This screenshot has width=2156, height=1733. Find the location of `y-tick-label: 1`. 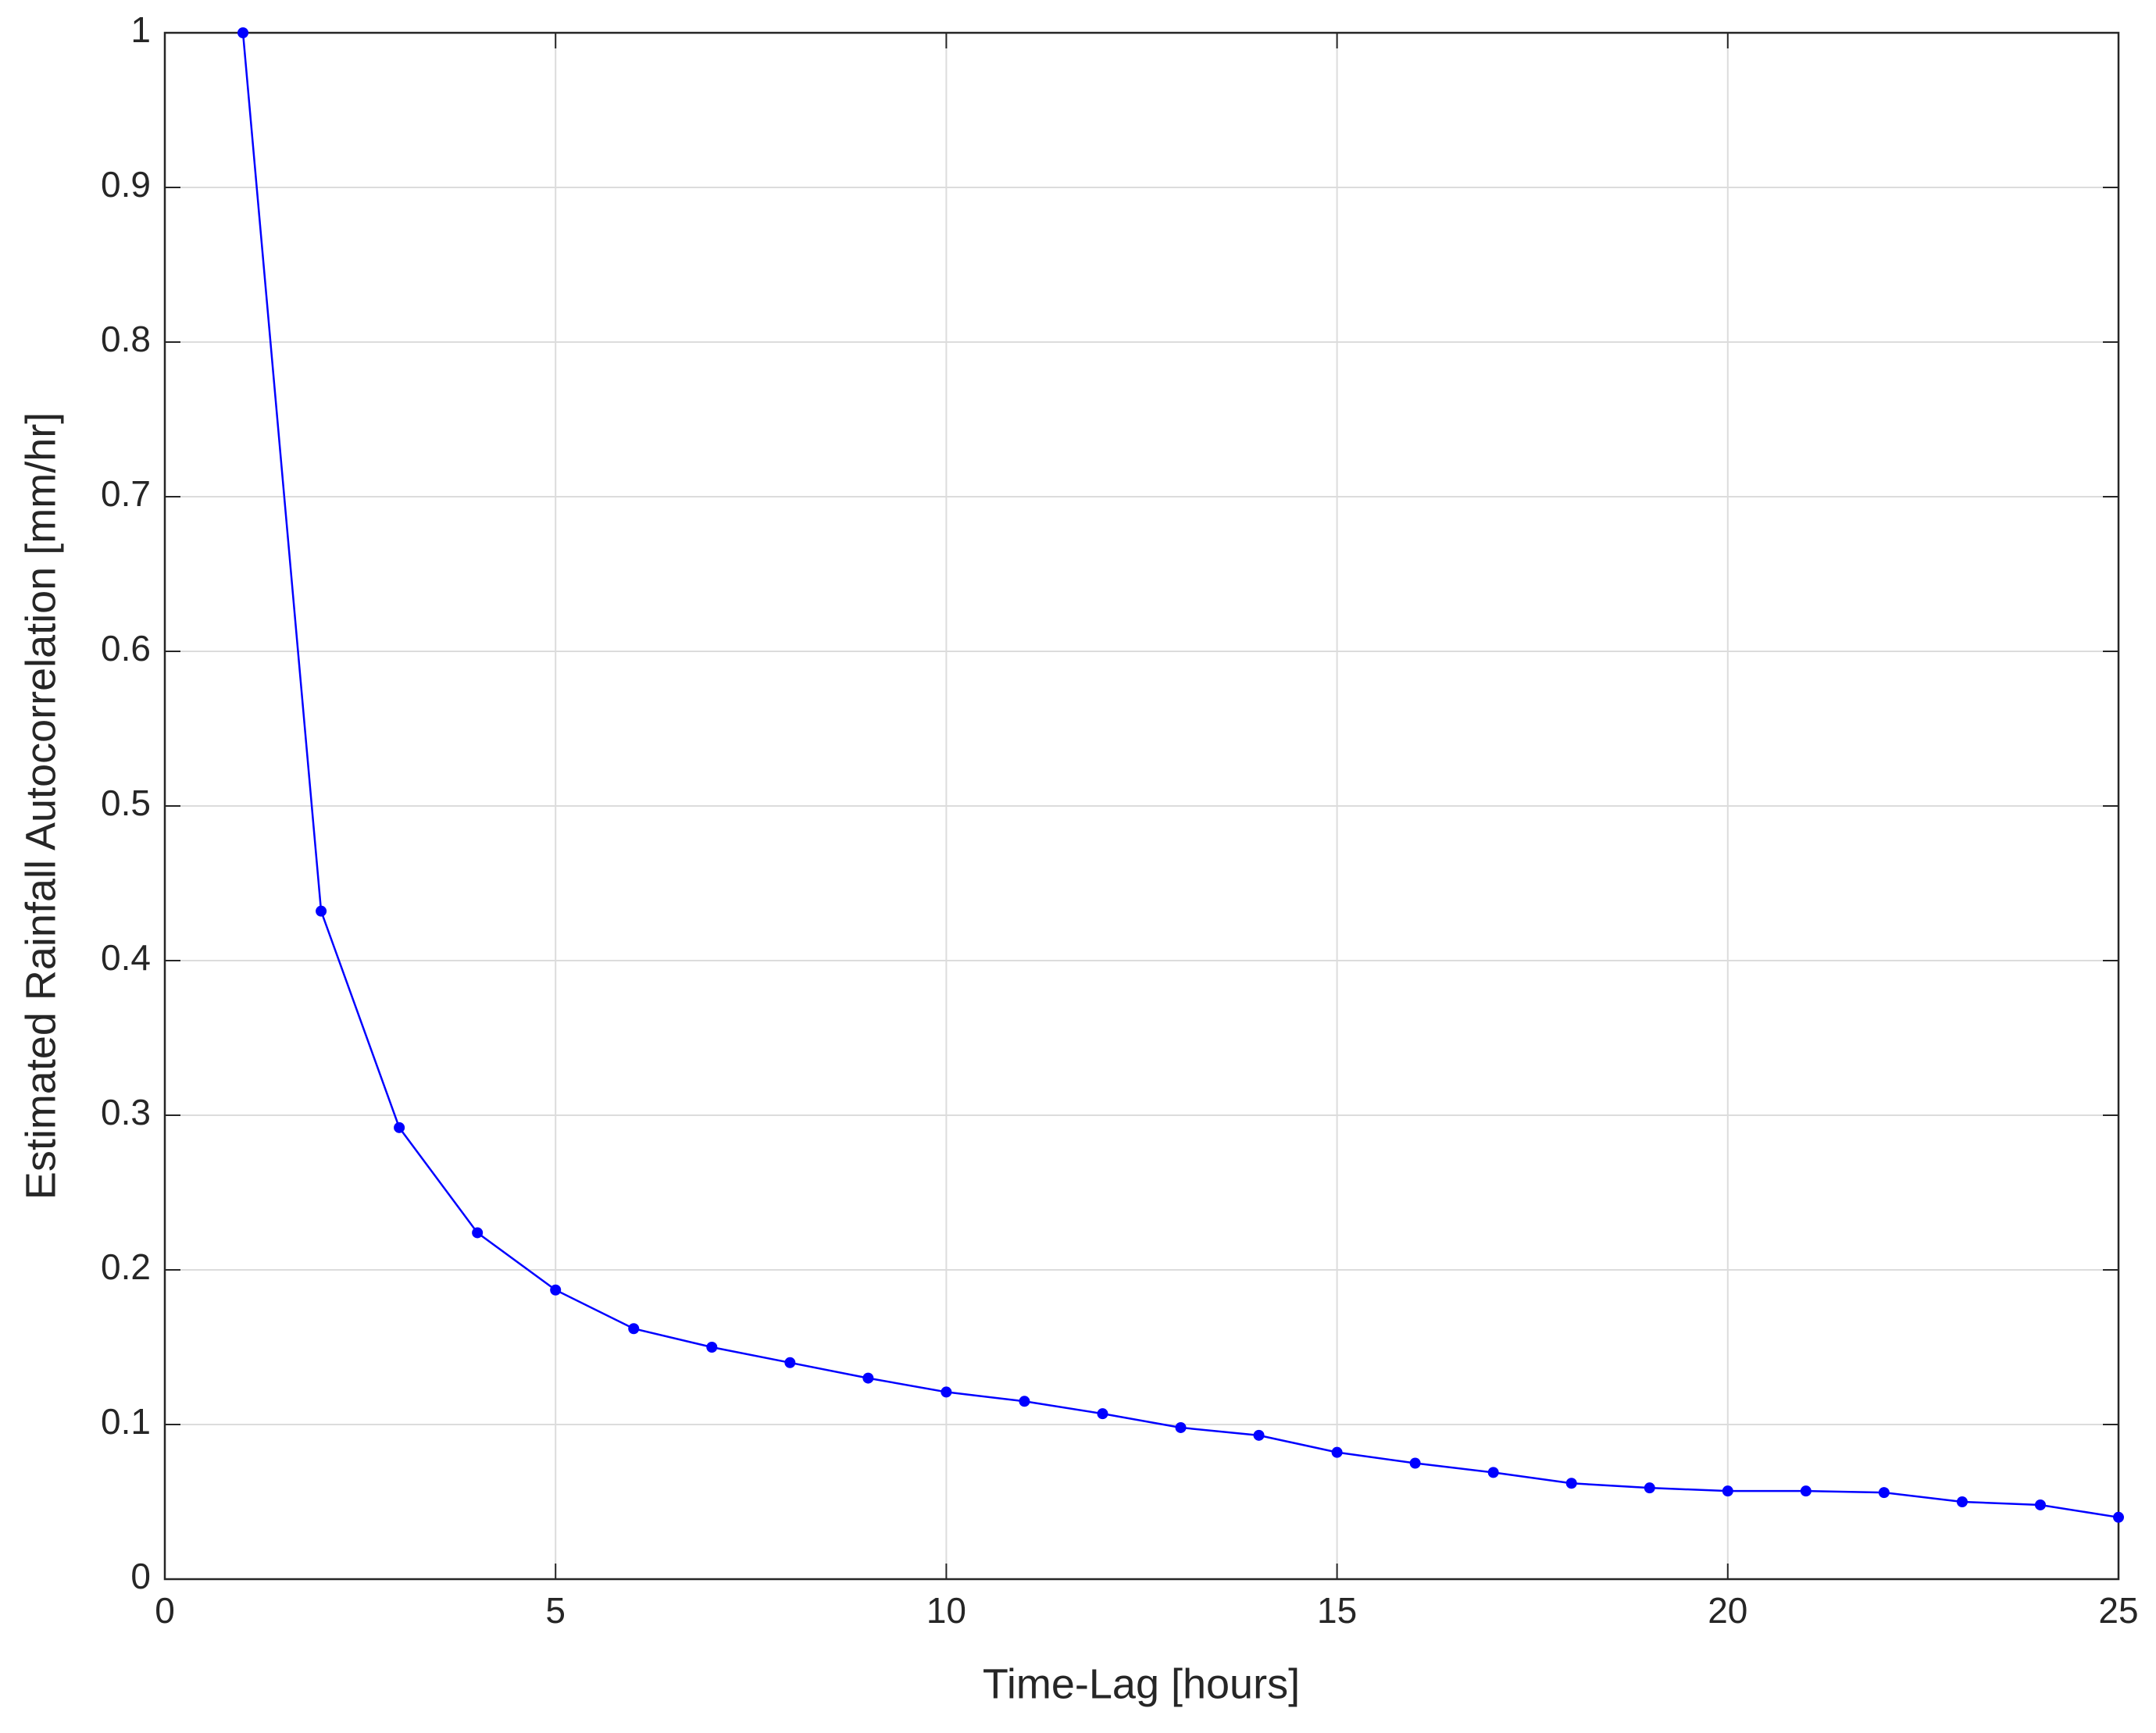

y-tick-label: 1 is located at coordinates (141, 29).